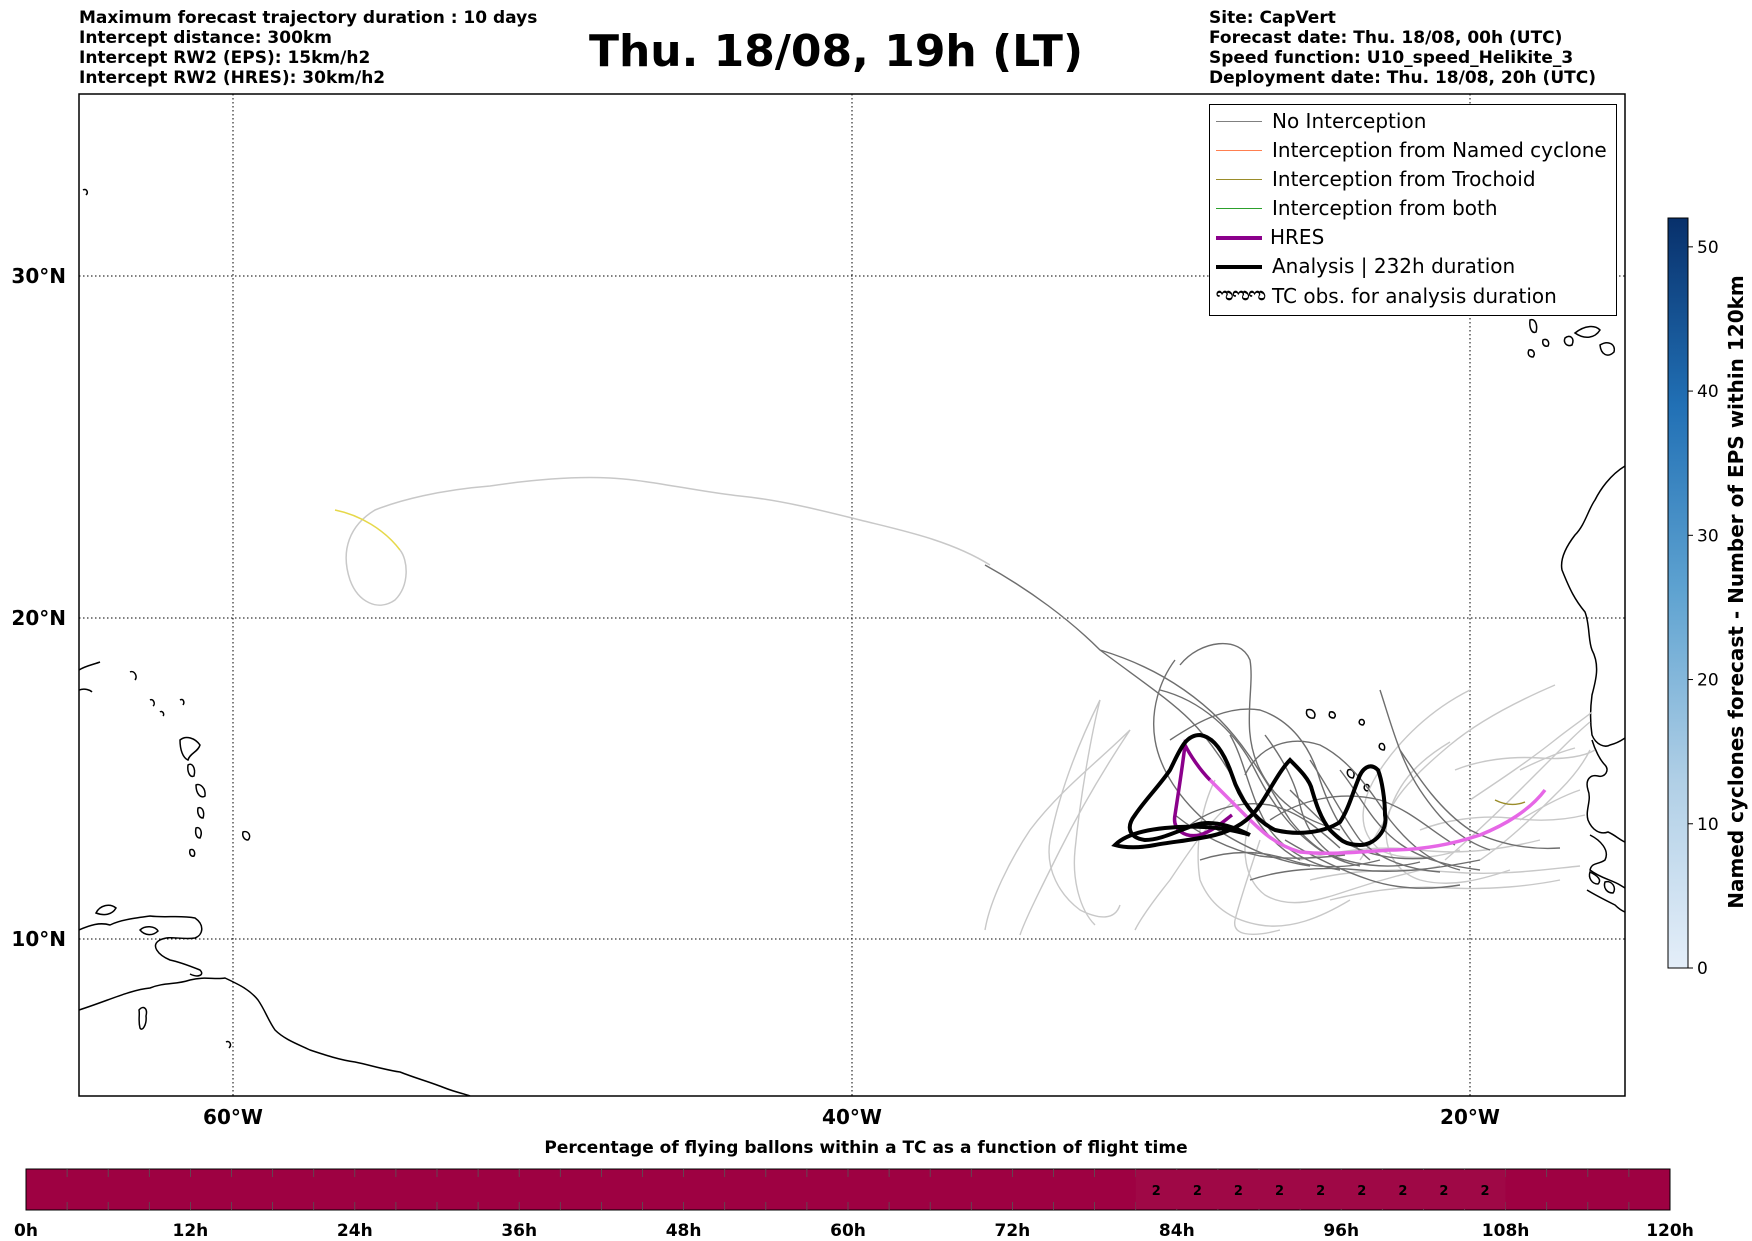  I want to click on legend-label: Analysis | 232h duration, so click(1394, 266).